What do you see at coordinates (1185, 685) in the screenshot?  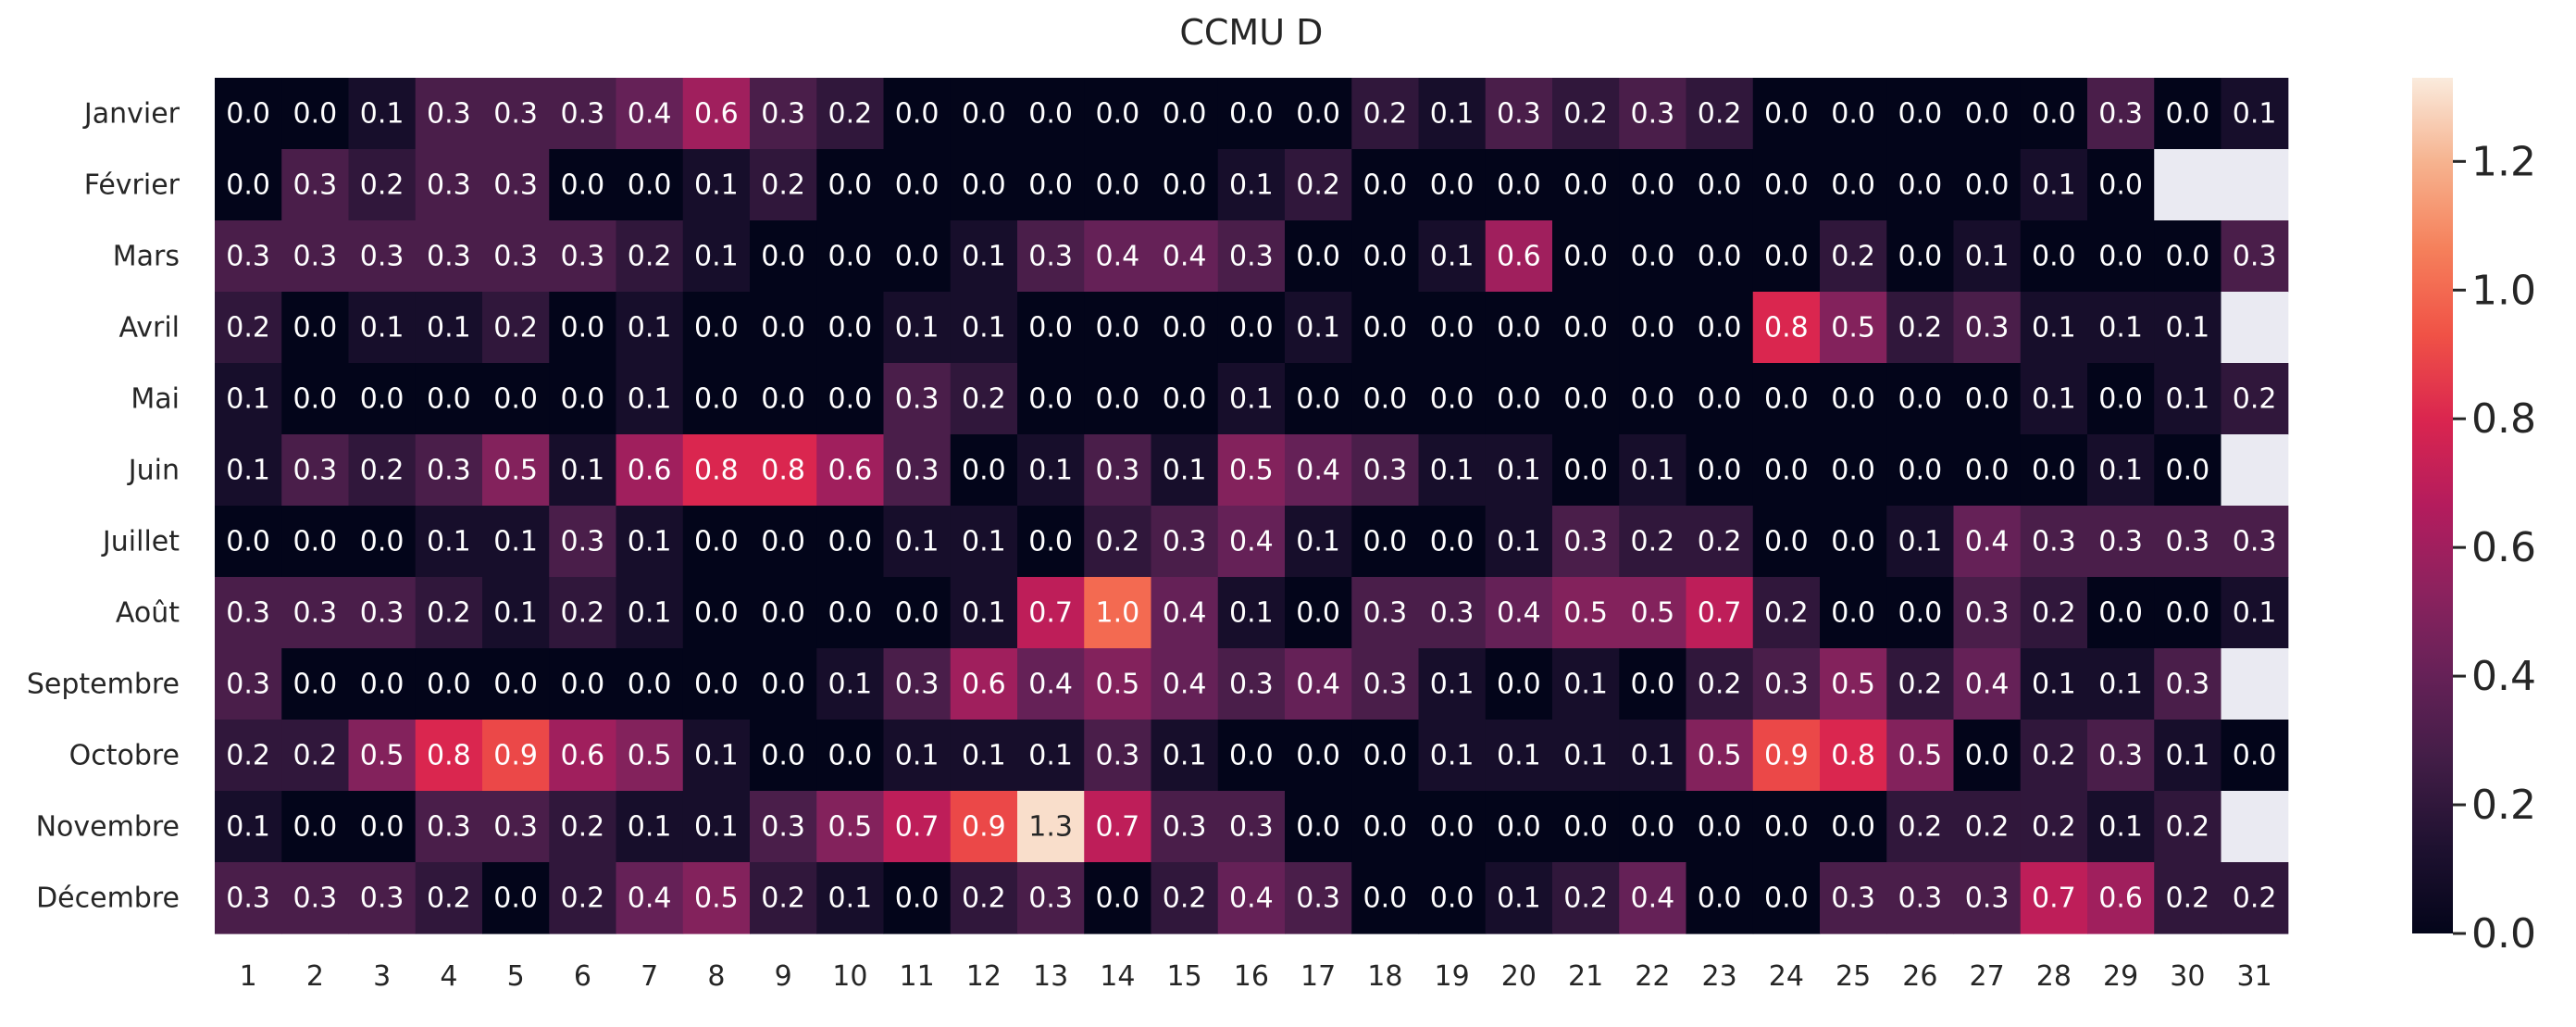 I see `cell-value-label: 0.4` at bounding box center [1185, 685].